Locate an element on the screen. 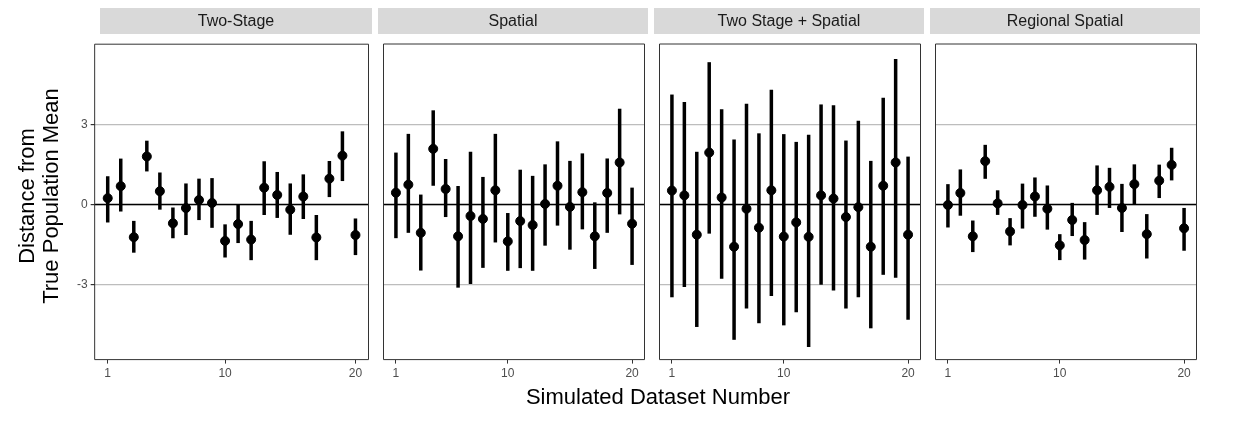 This screenshot has height=440, width=1250. y-tick-label: 3 is located at coordinates (84, 123).